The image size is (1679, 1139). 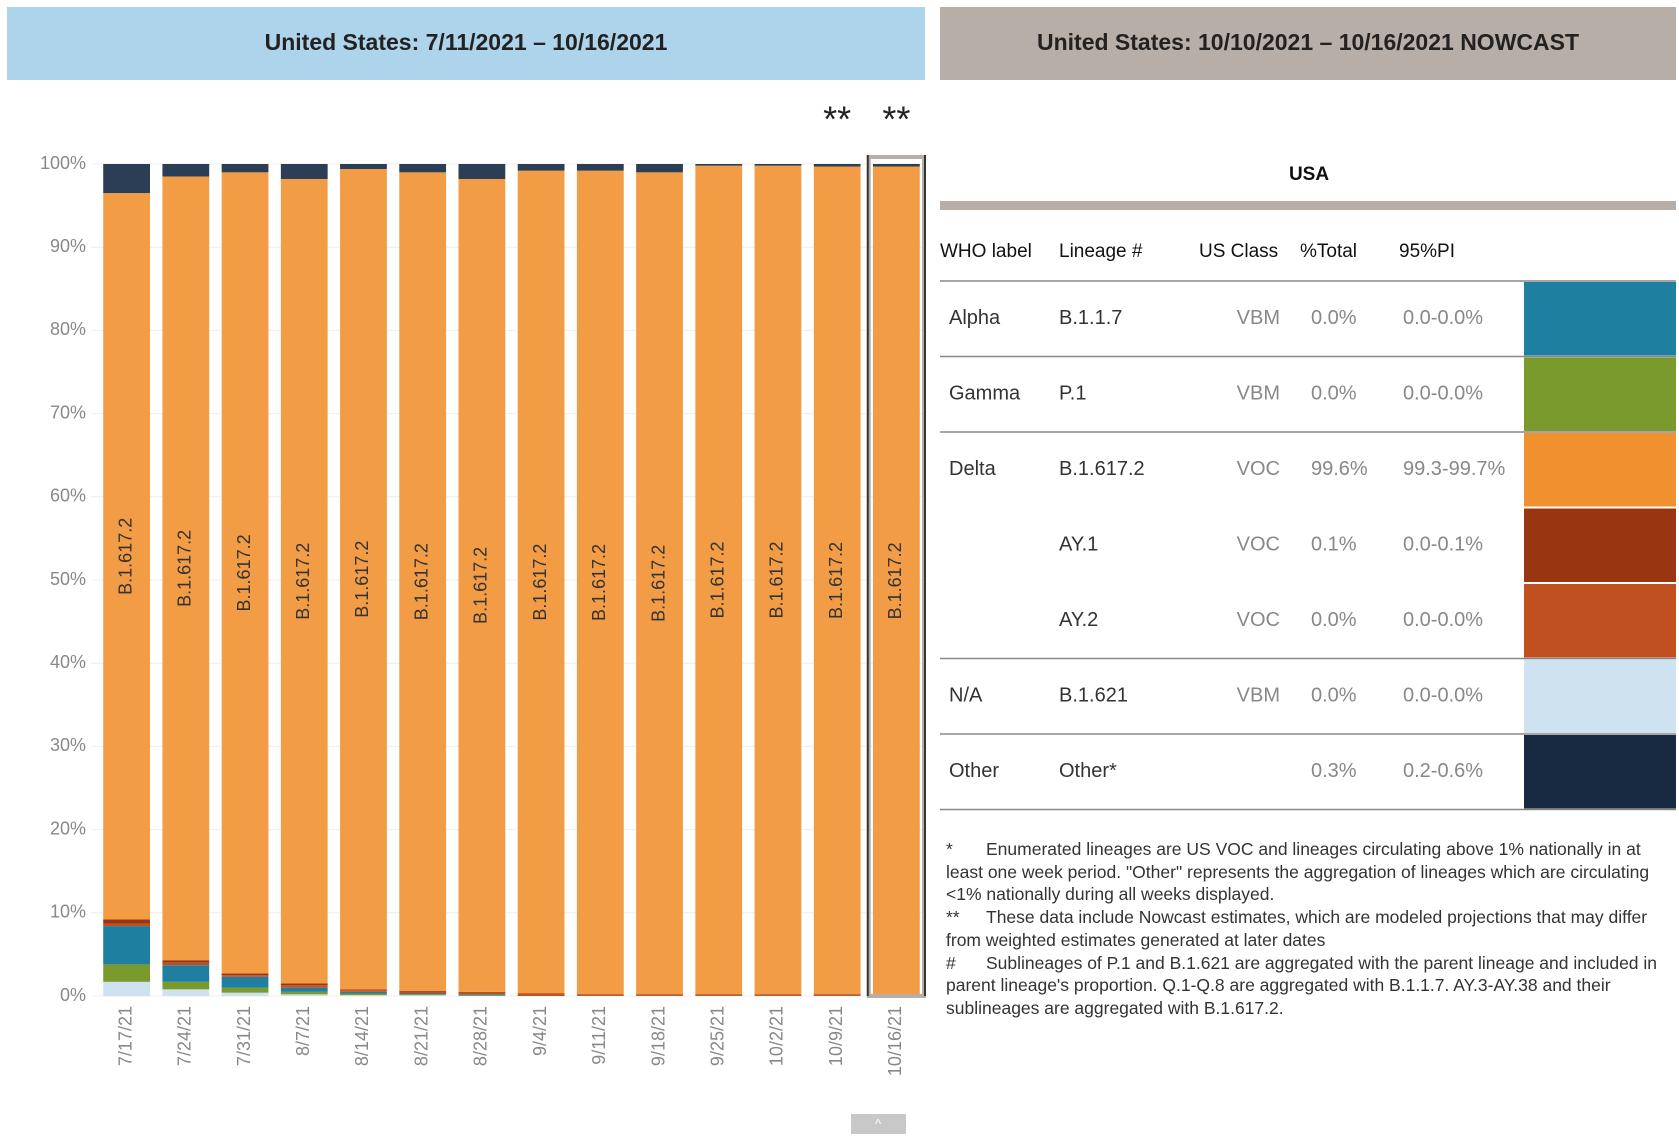 I want to click on x-tick-label: 8/28/21, so click(x=481, y=1036).